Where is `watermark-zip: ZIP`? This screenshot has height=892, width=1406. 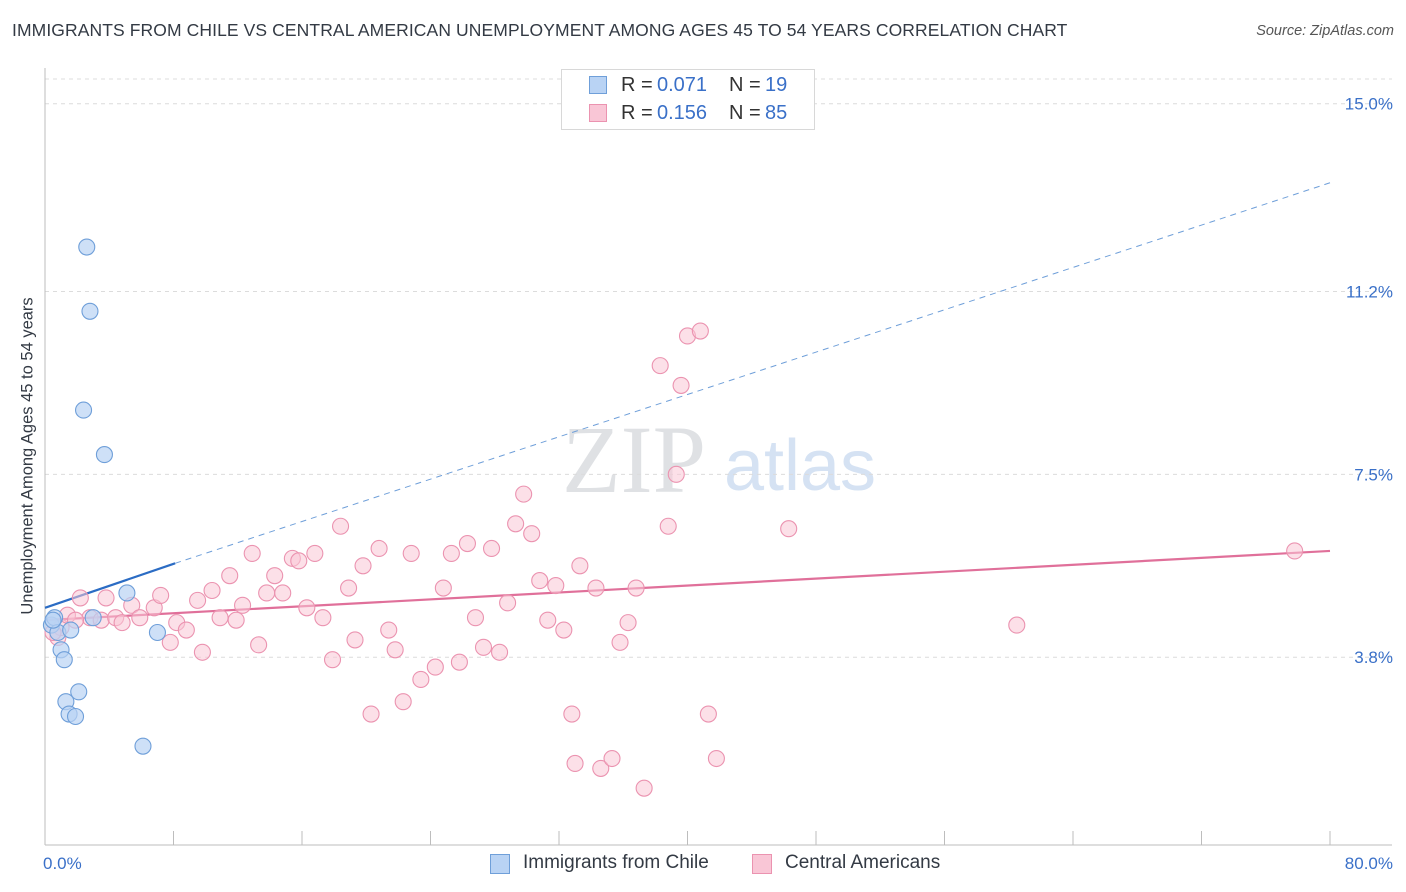 watermark-zip: ZIP is located at coordinates (634, 459).